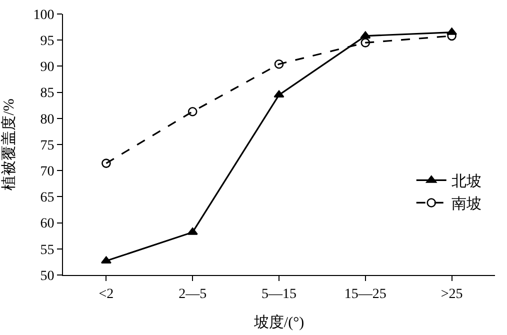  Describe the element at coordinates (278, 322) in the screenshot. I see `x-axis-title: 坡度/(°)` at that location.